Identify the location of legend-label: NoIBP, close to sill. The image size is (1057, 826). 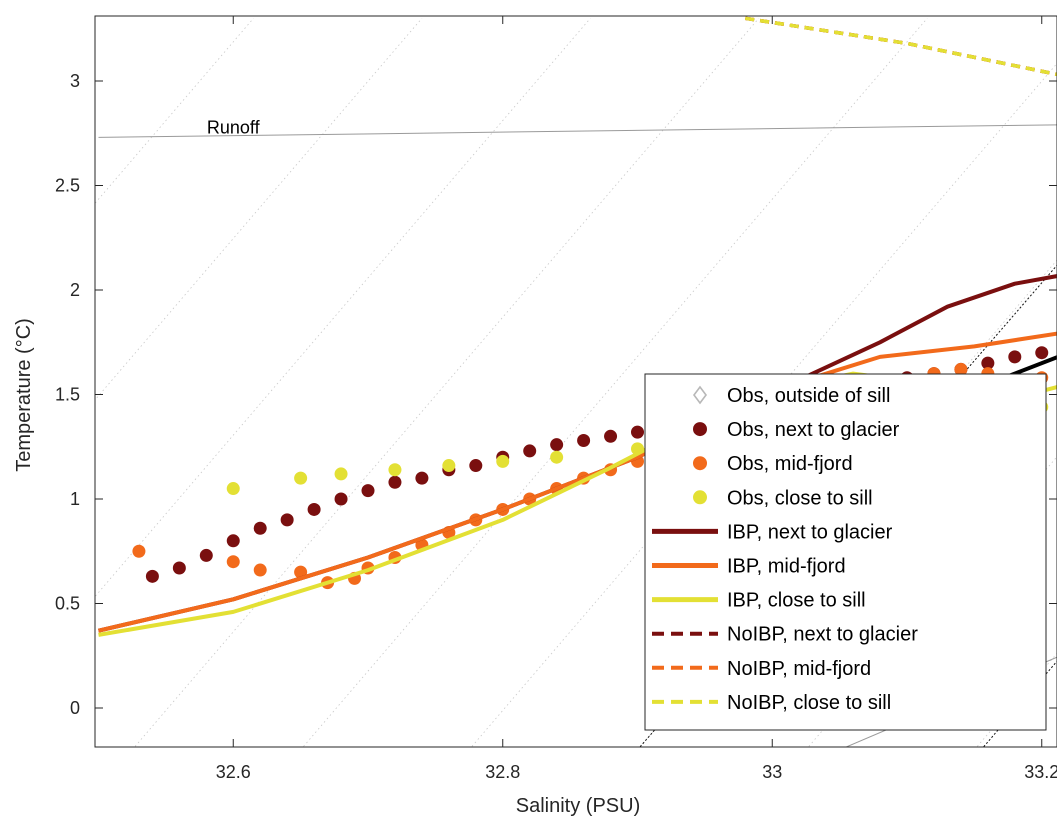
(809, 703).